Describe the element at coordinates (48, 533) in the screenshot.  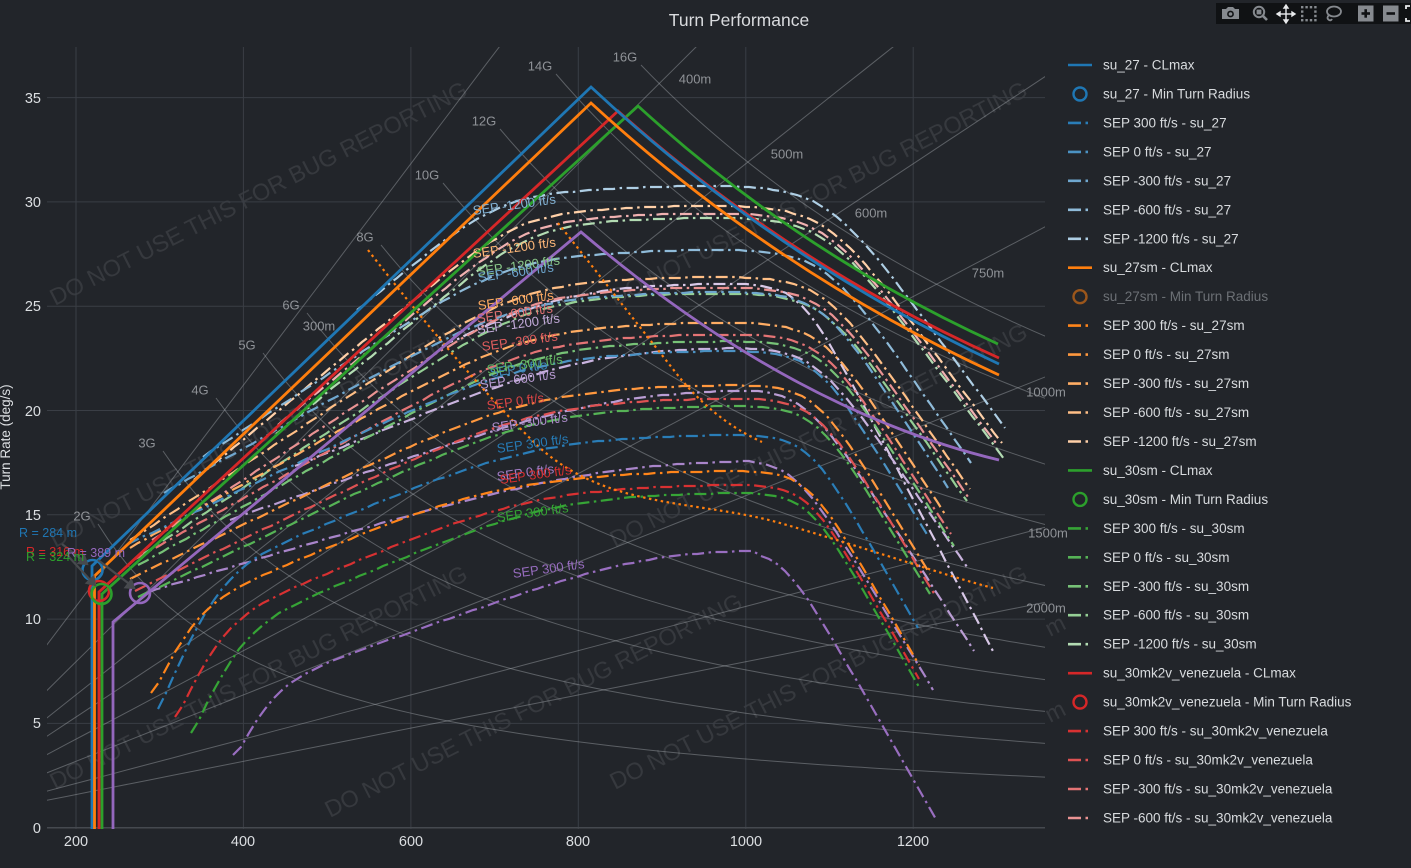
I see `svg-text: R = 284 m` at that location.